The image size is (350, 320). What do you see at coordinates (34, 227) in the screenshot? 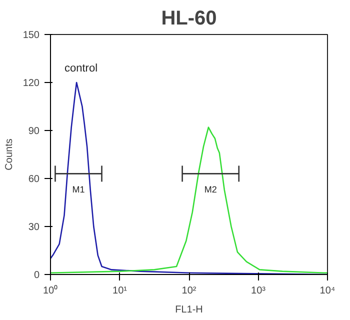
I see `y-tick-label: 30` at bounding box center [34, 227].